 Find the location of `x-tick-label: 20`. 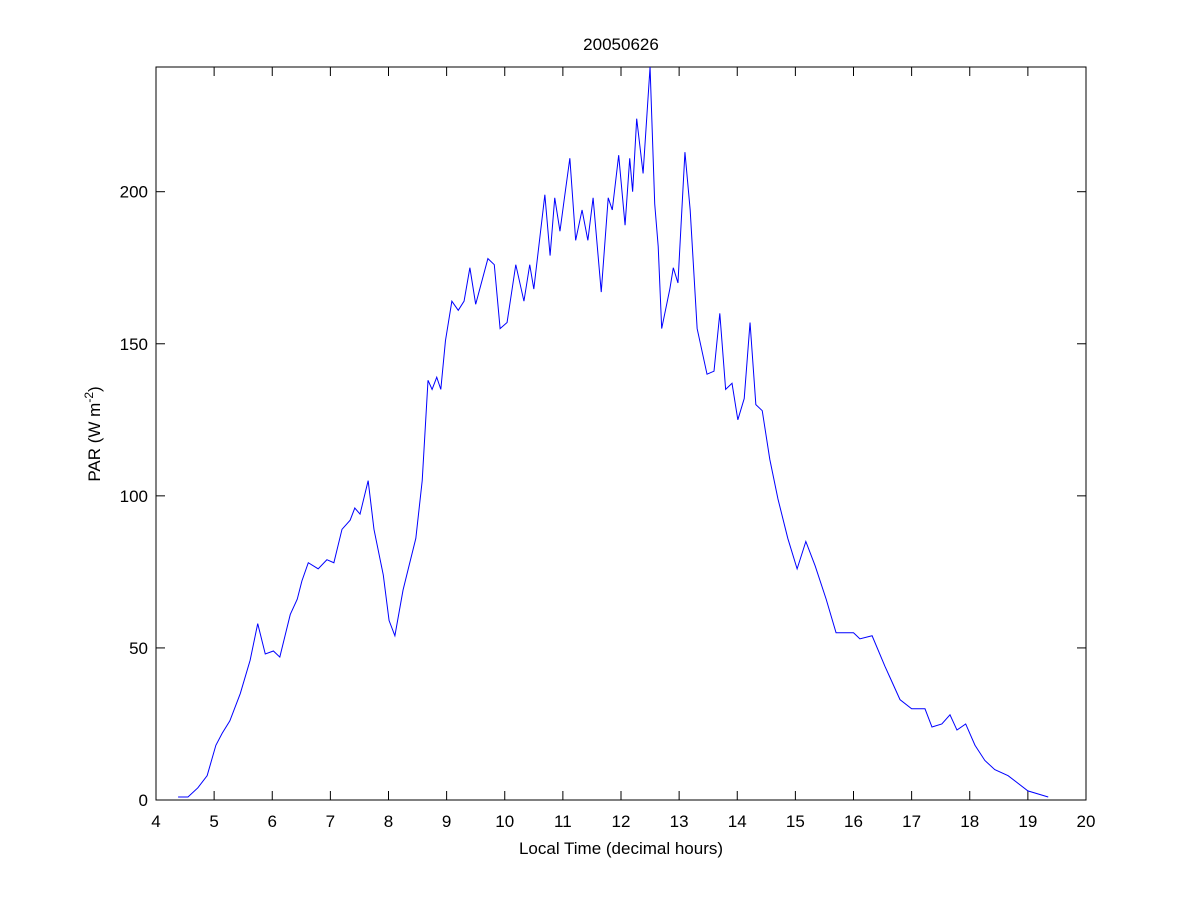

x-tick-label: 20 is located at coordinates (1086, 821).